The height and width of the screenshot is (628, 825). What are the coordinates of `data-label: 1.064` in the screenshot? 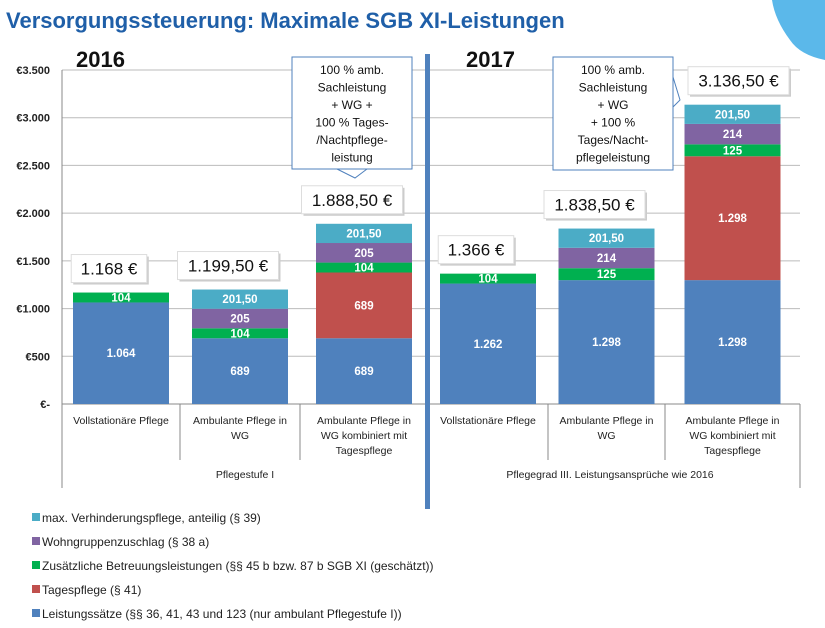 It's located at (121, 354).